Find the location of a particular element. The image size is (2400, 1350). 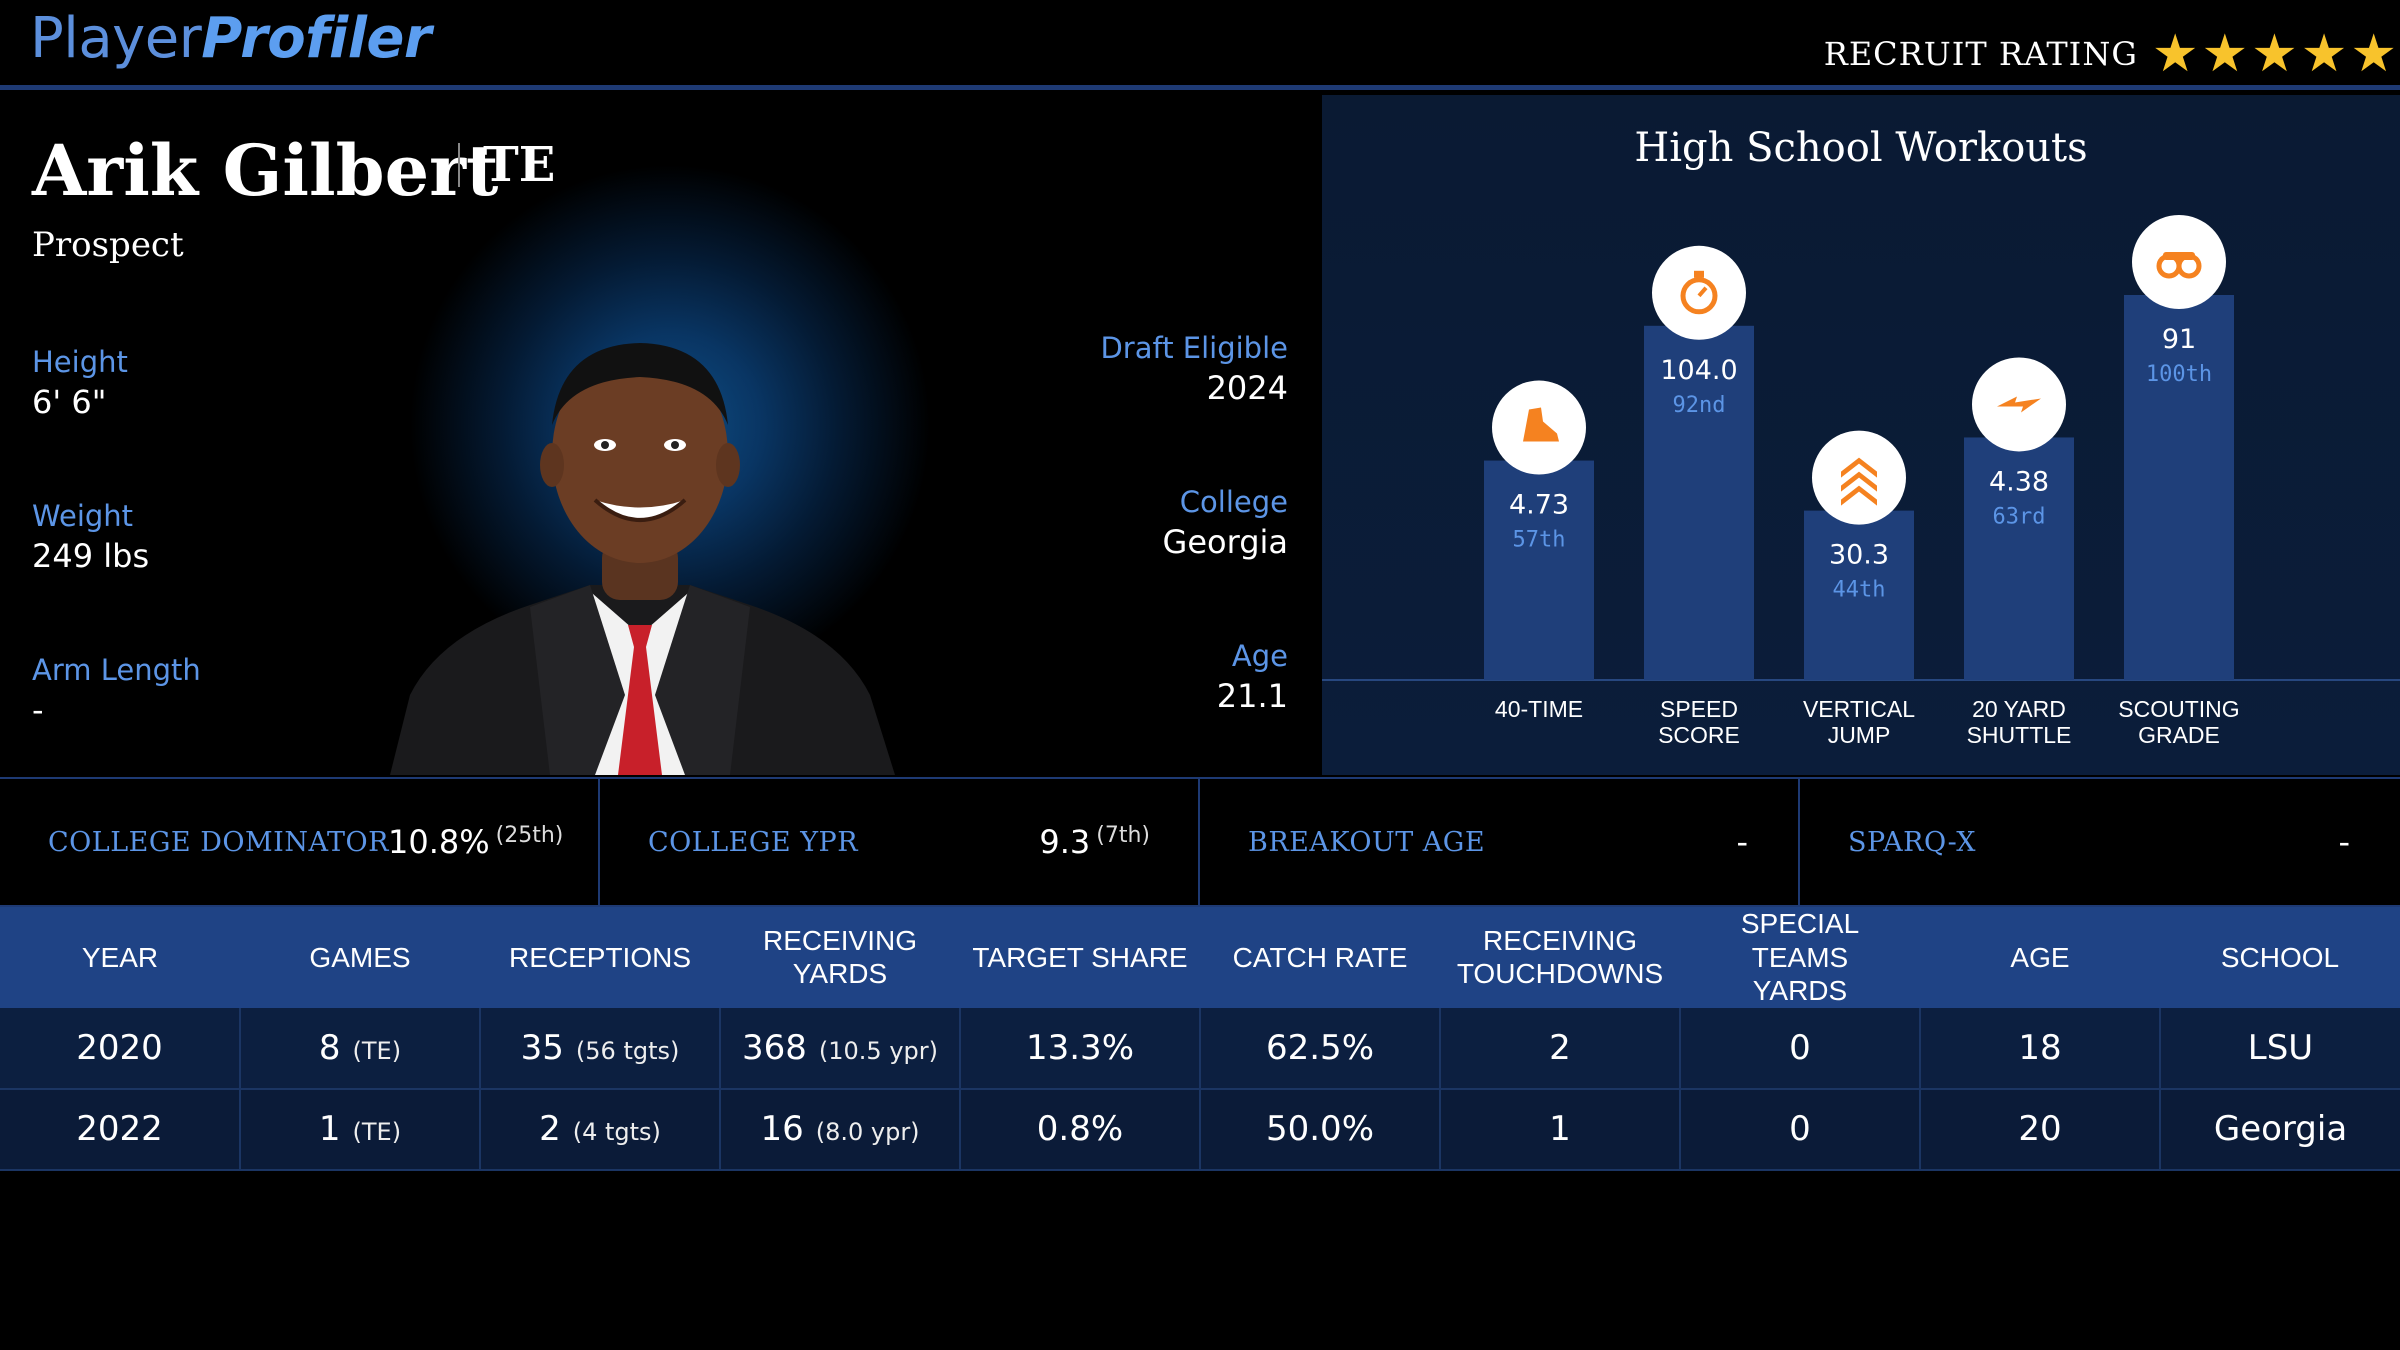

metric-label: COLLEGE DOMINATOR is located at coordinates (218, 842).